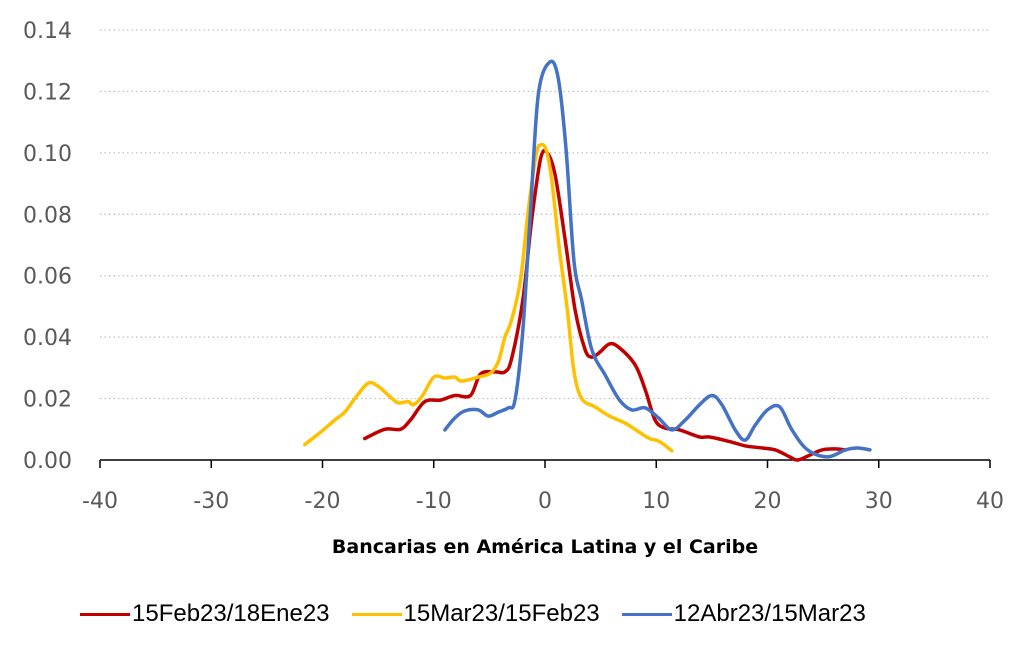 The width and height of the screenshot is (1024, 647). I want to click on x-tick-label: -40, so click(100, 501).